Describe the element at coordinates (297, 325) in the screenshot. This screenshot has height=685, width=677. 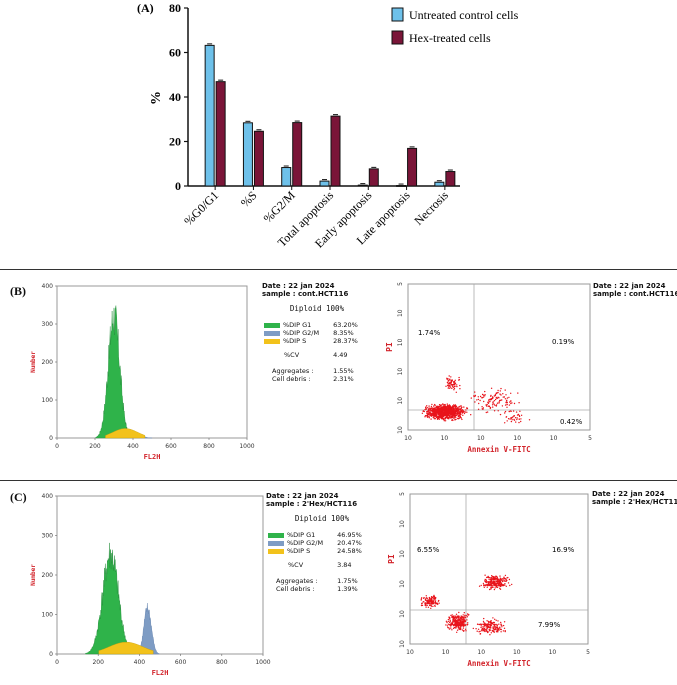
I see `g1-label-b: %DIP G1` at that location.